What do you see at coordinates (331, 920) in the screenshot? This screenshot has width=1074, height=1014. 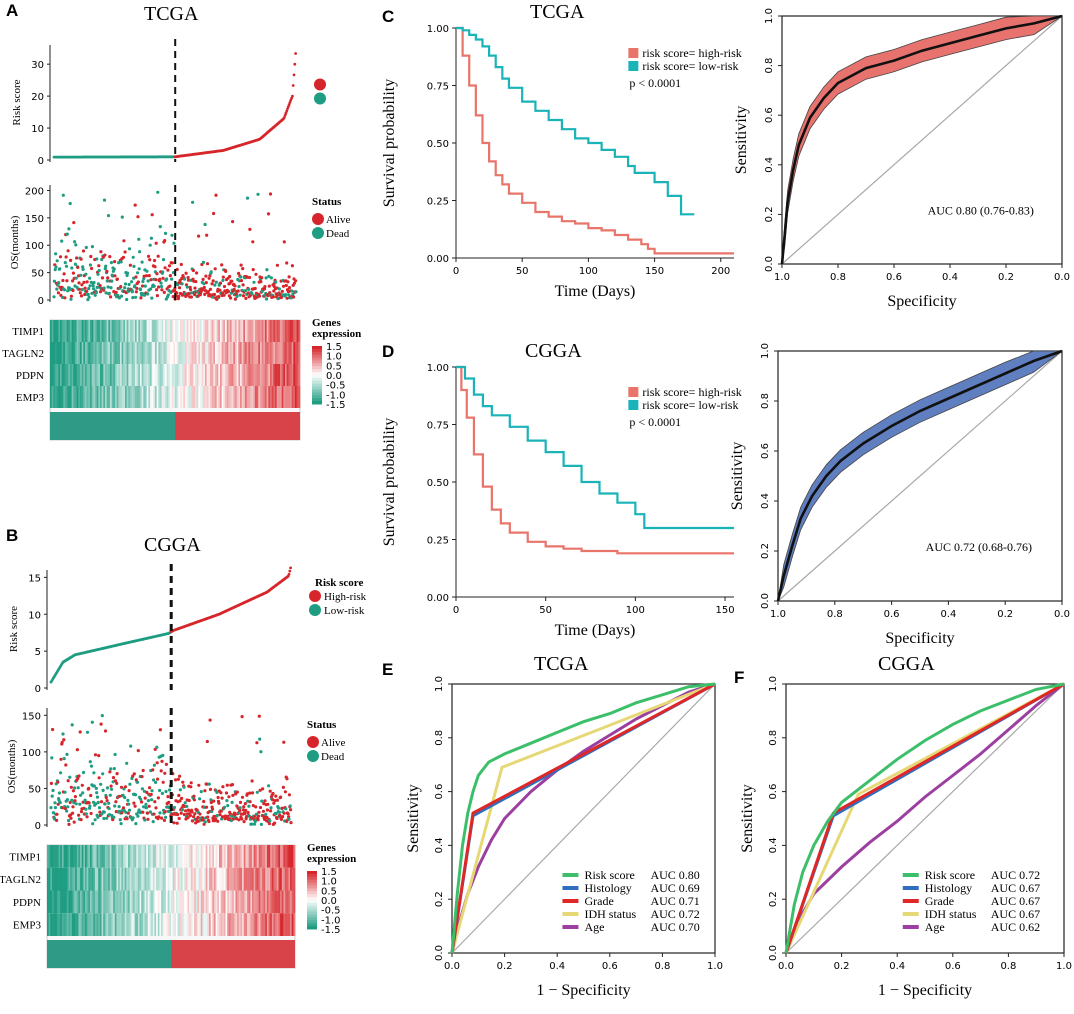 I see `heat-legend-tick: -1.0` at bounding box center [331, 920].